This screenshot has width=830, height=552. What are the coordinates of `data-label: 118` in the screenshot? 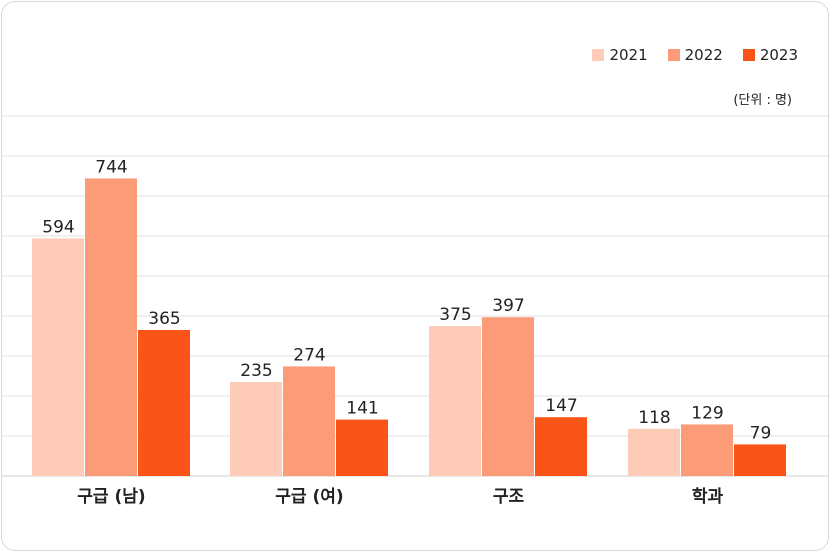 It's located at (654, 418).